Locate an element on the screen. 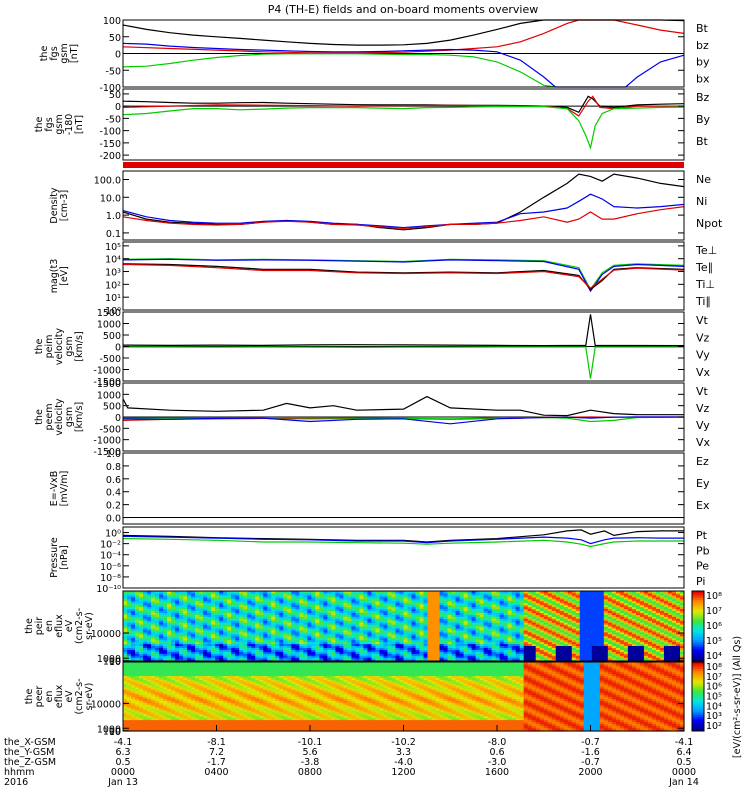 The height and width of the screenshot is (800, 750). legend-label: Ne is located at coordinates (703, 179).